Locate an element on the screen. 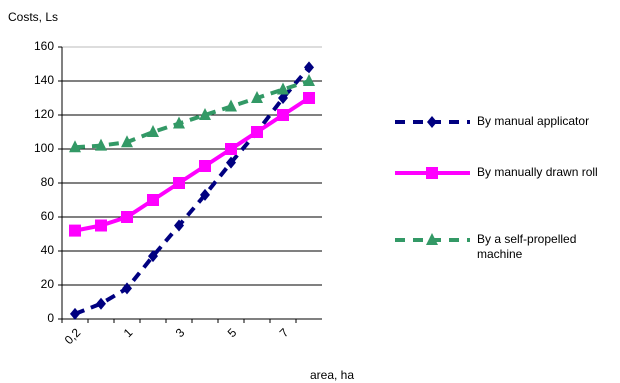 The image size is (620, 383). x-tick-label: 1 is located at coordinates (128, 332).